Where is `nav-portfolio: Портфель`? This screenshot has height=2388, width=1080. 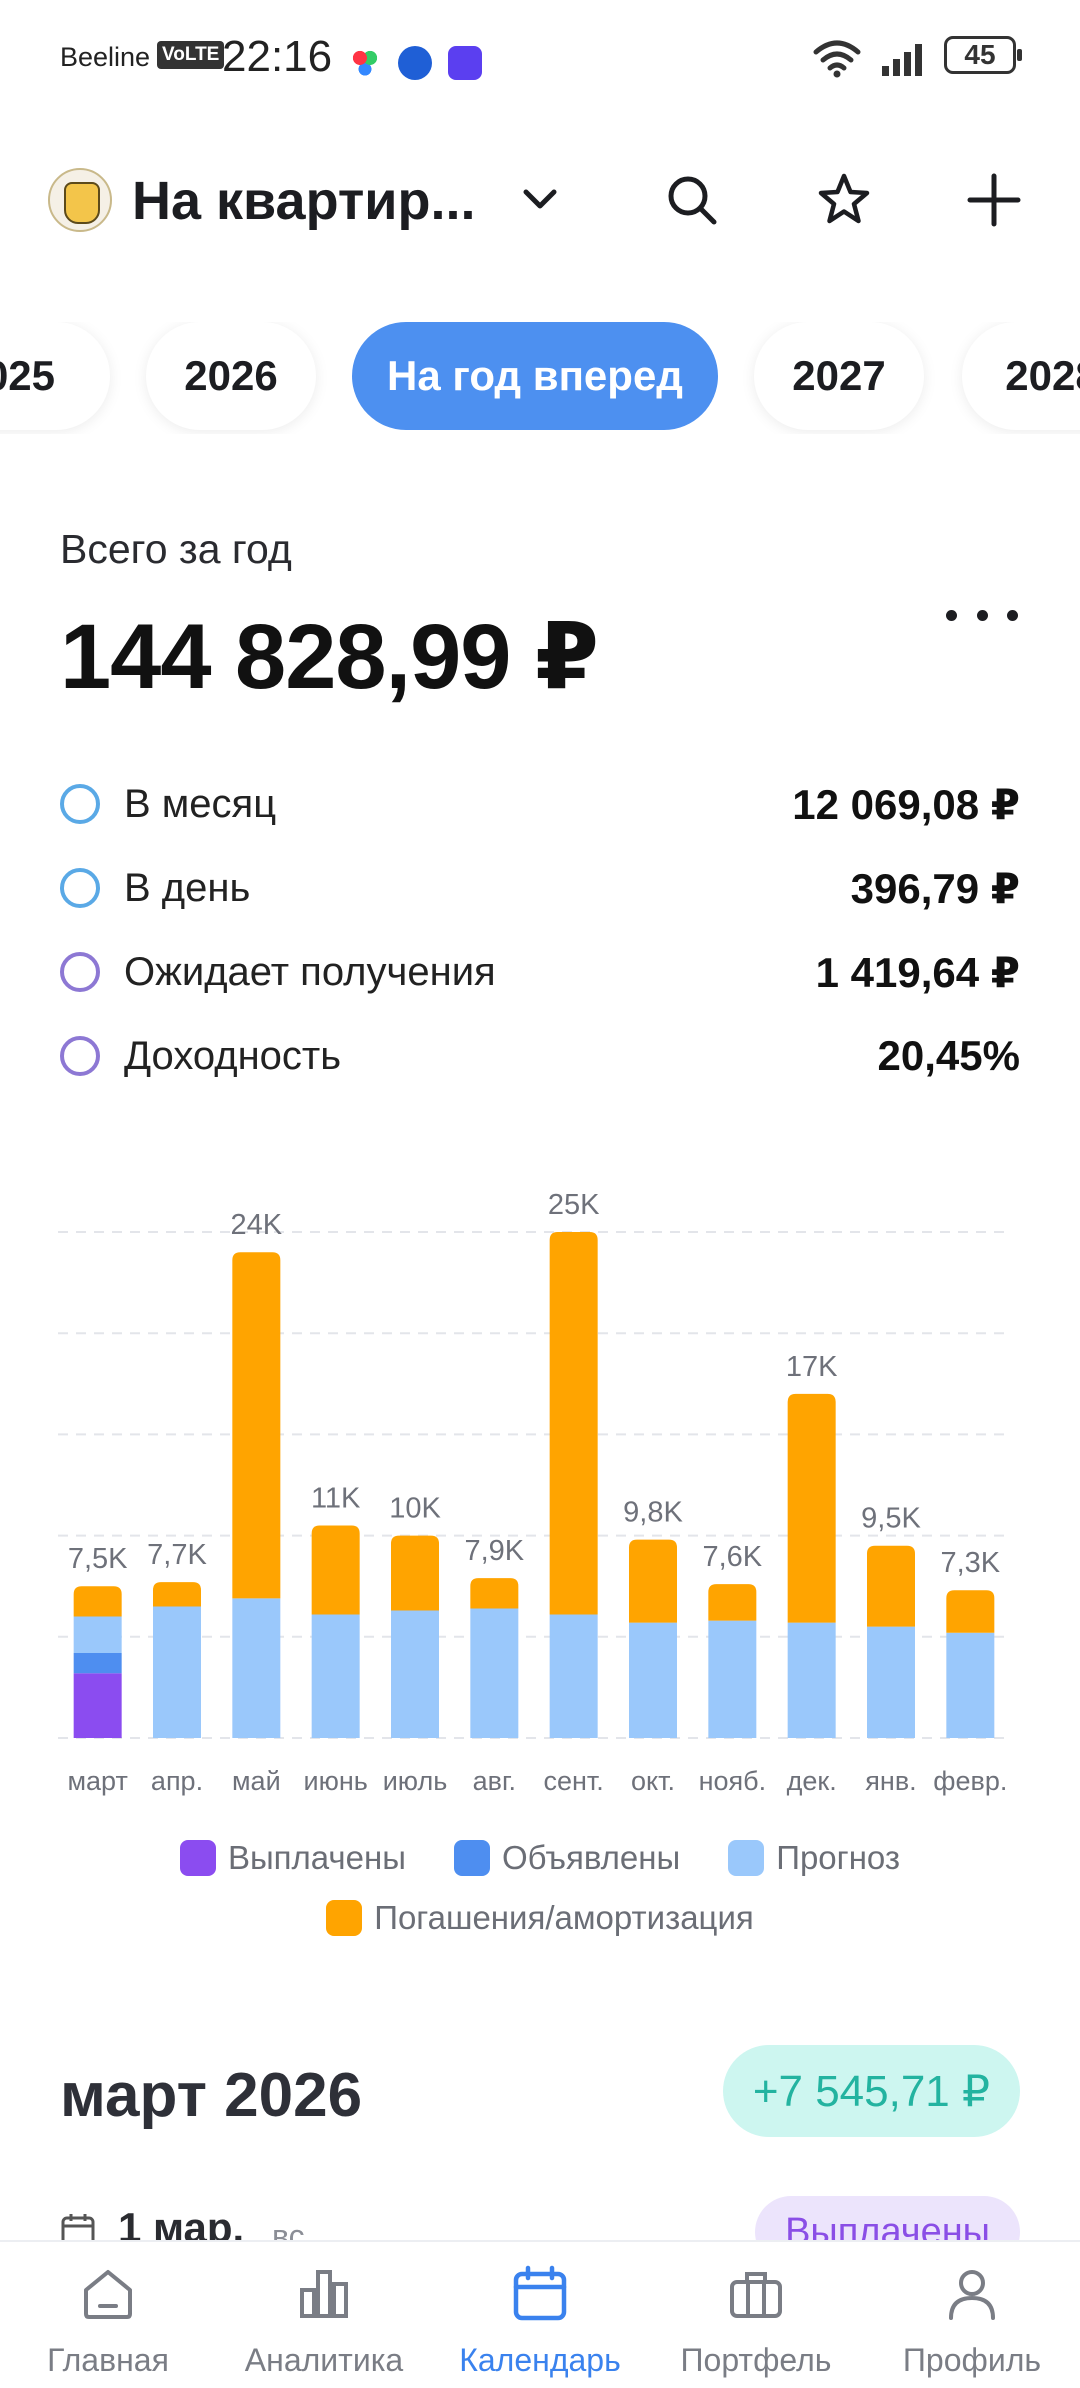
nav-portfolio: Портфель is located at coordinates (756, 2315).